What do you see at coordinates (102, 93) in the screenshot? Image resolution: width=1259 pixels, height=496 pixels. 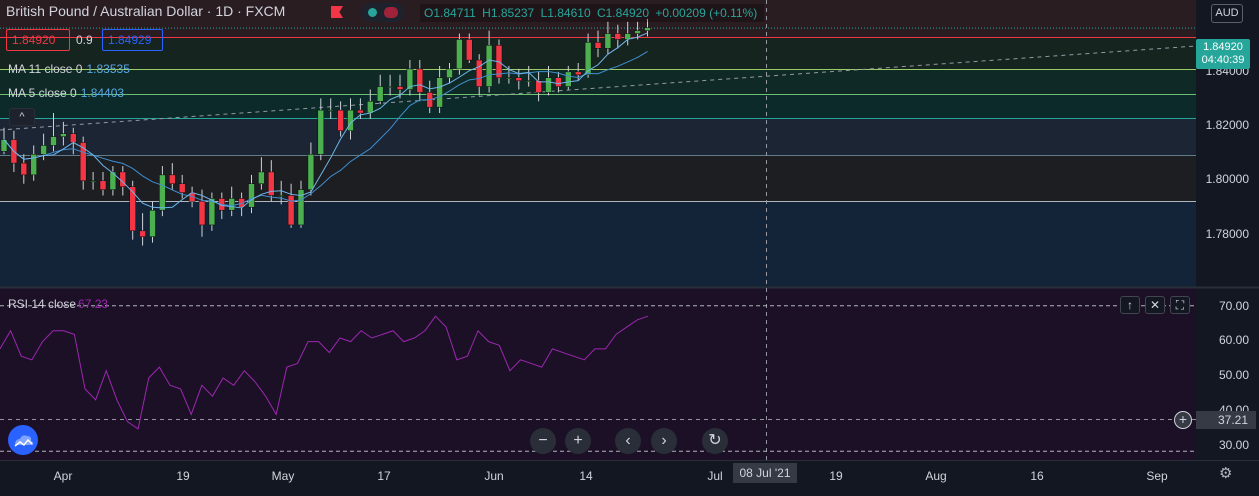 I see `ma5-value: 1.84403` at bounding box center [102, 93].